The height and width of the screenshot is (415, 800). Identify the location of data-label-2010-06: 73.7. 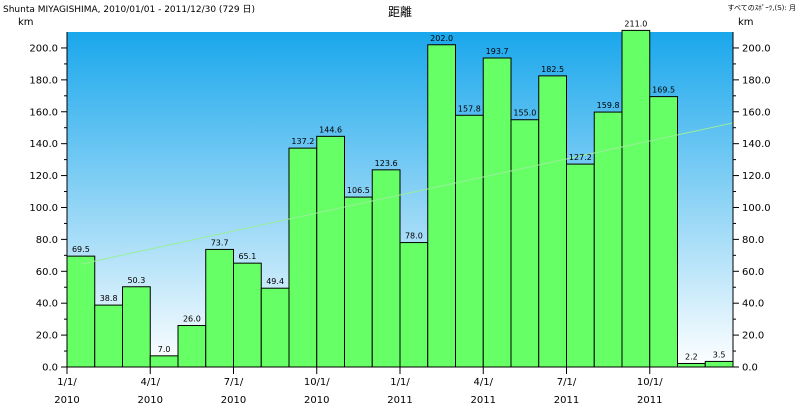
(220, 242).